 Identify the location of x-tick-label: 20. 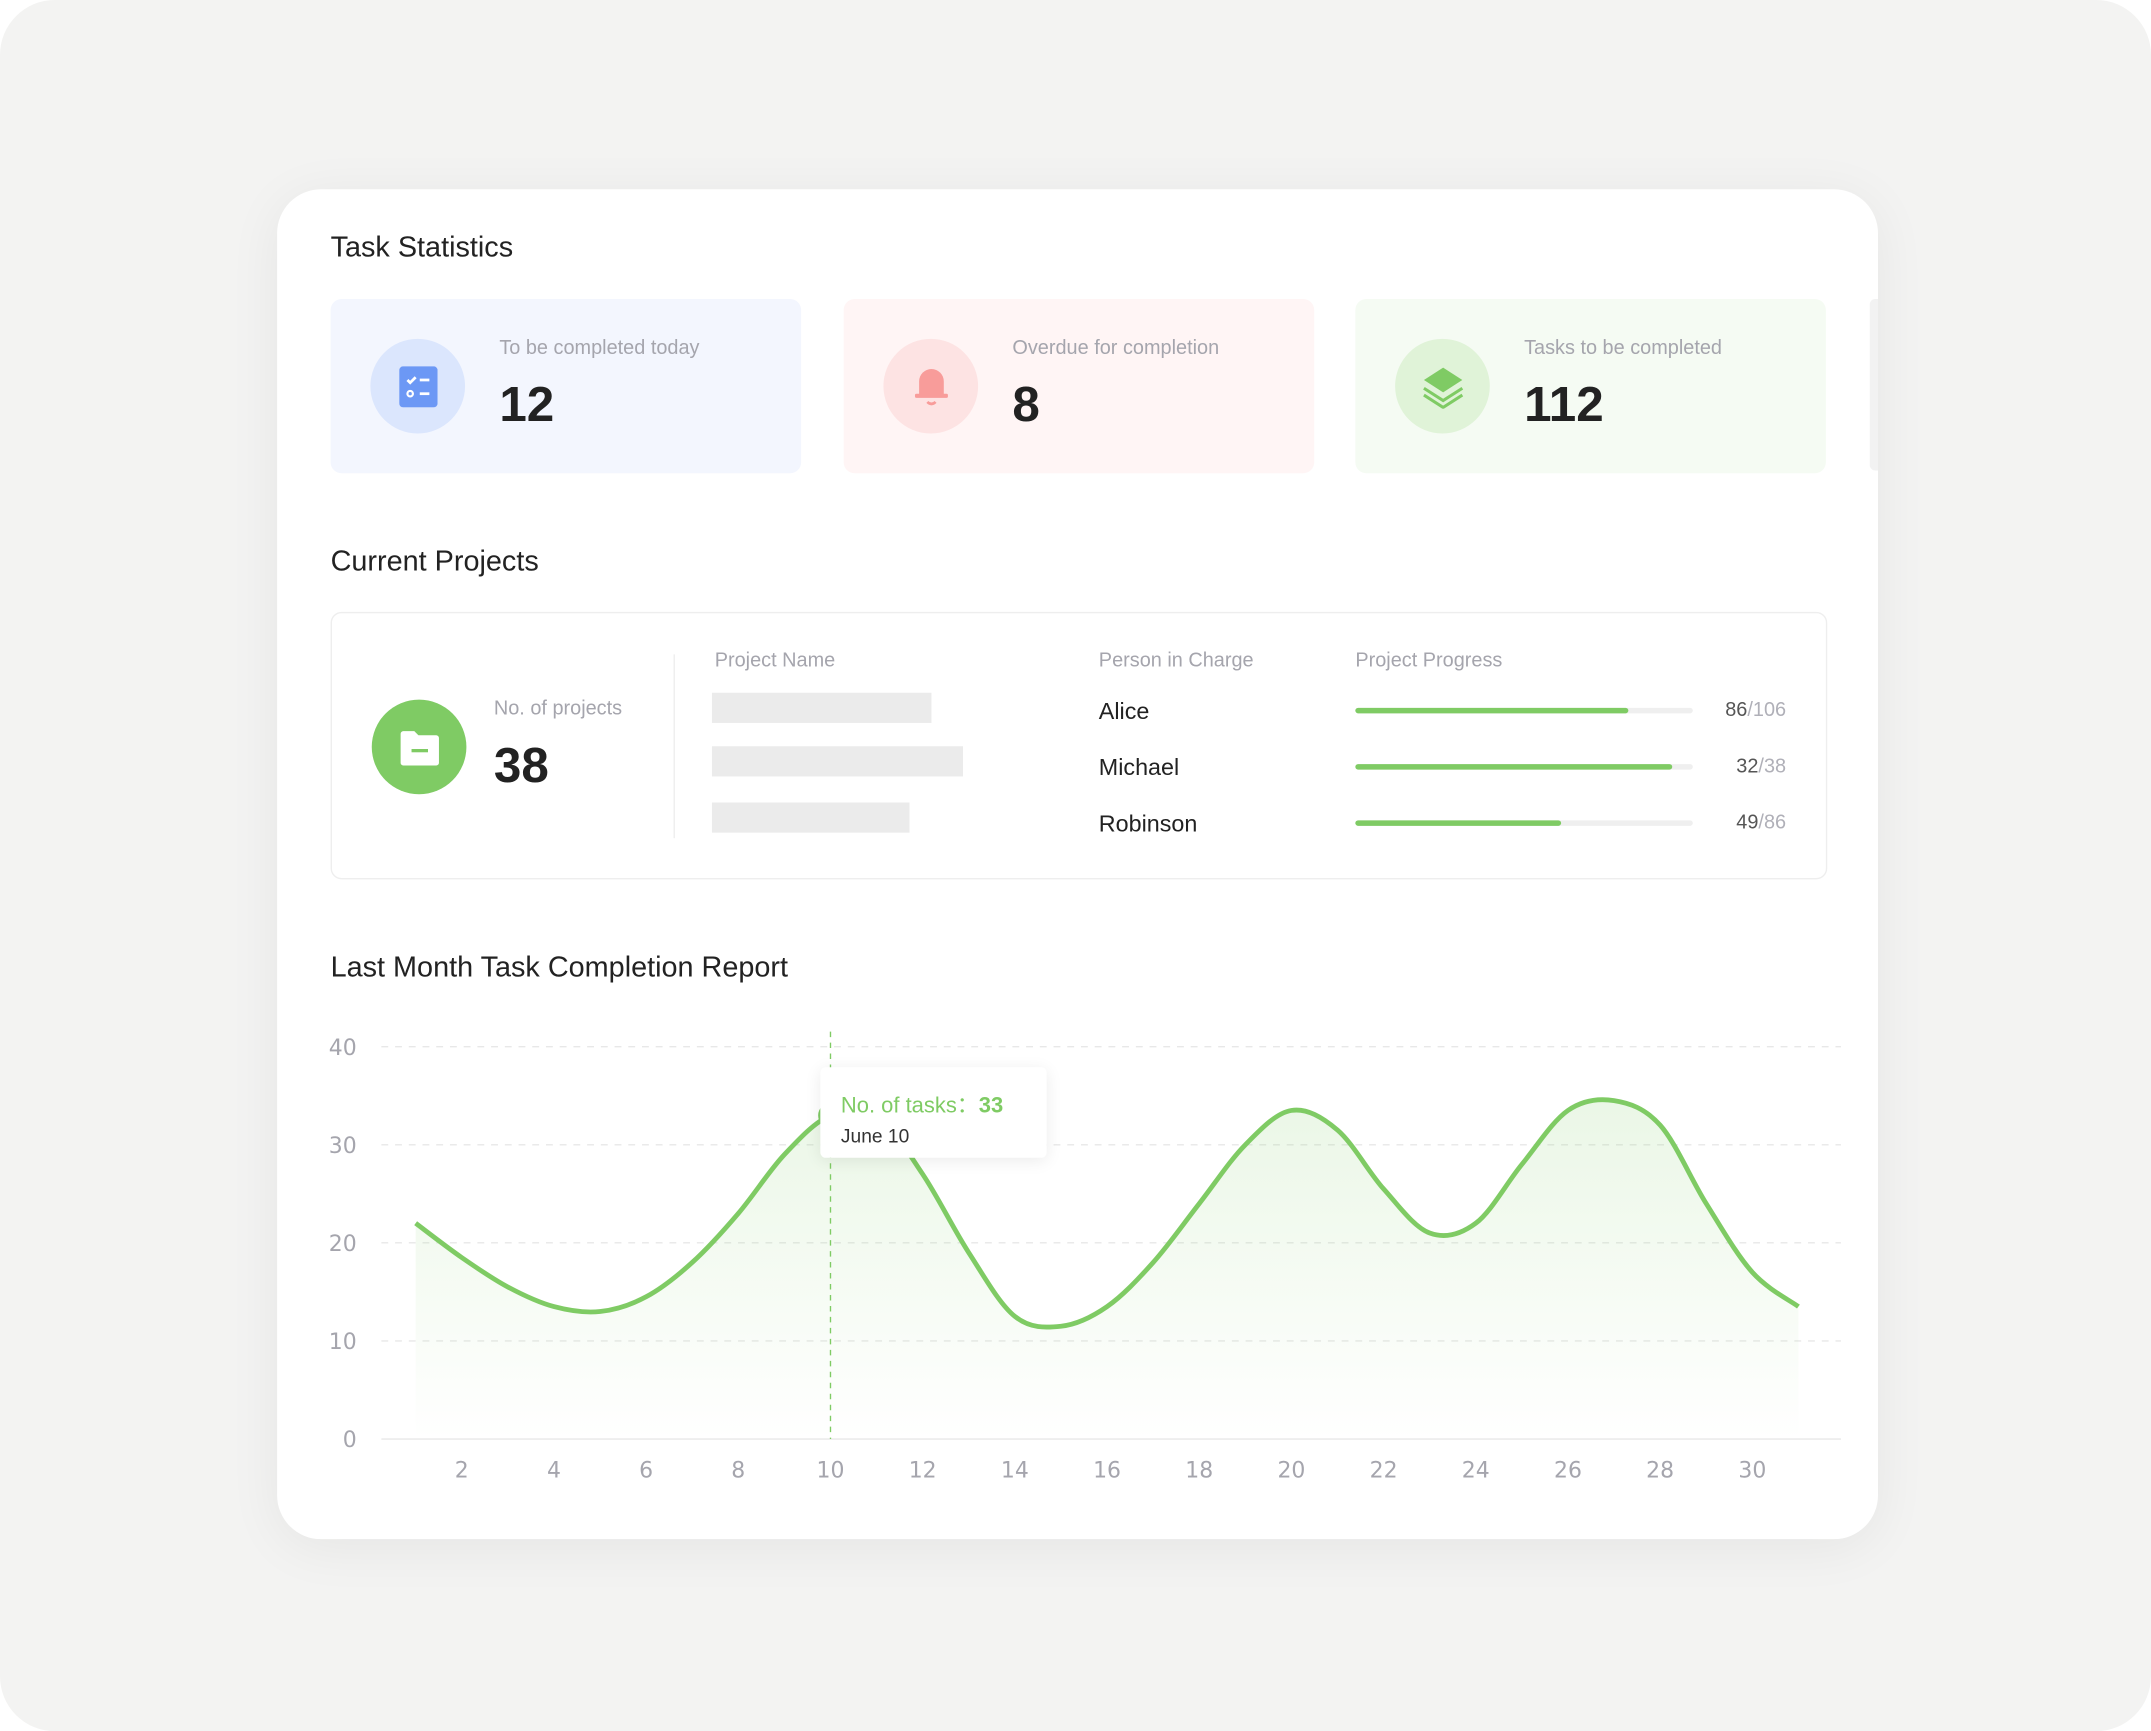
(1291, 1470).